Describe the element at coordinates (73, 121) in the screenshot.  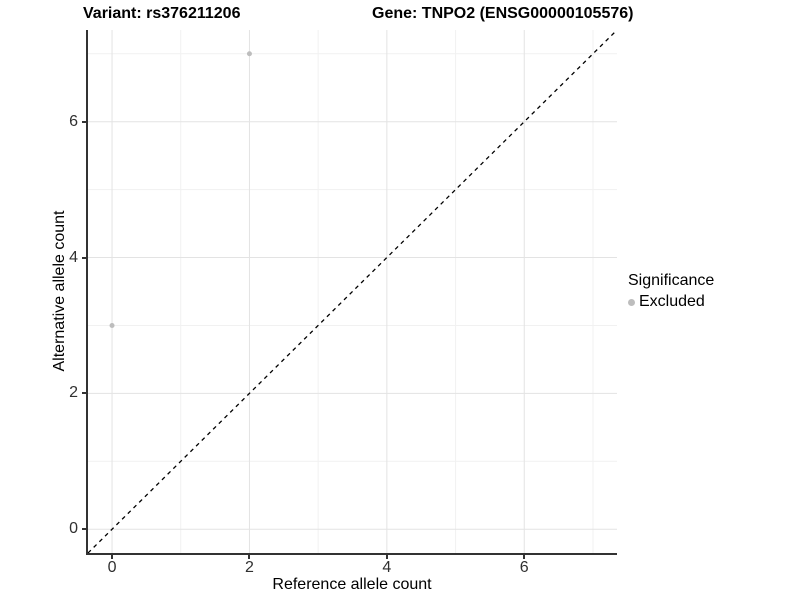
I see `y-tick-label: 6` at that location.